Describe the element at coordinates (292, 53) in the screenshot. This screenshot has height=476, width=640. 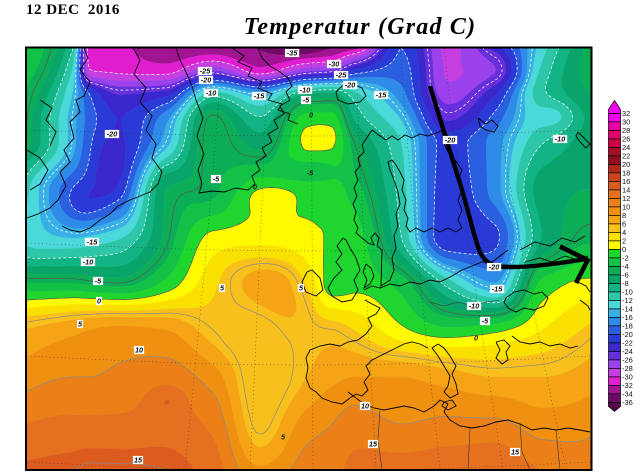
I see `svg-text: -35` at that location.